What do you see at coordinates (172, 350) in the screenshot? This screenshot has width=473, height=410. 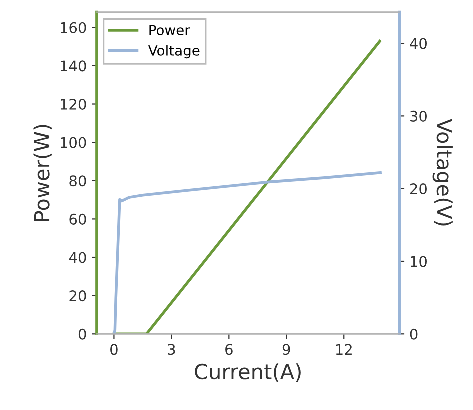 I see `x-tick-label: 3` at bounding box center [172, 350].